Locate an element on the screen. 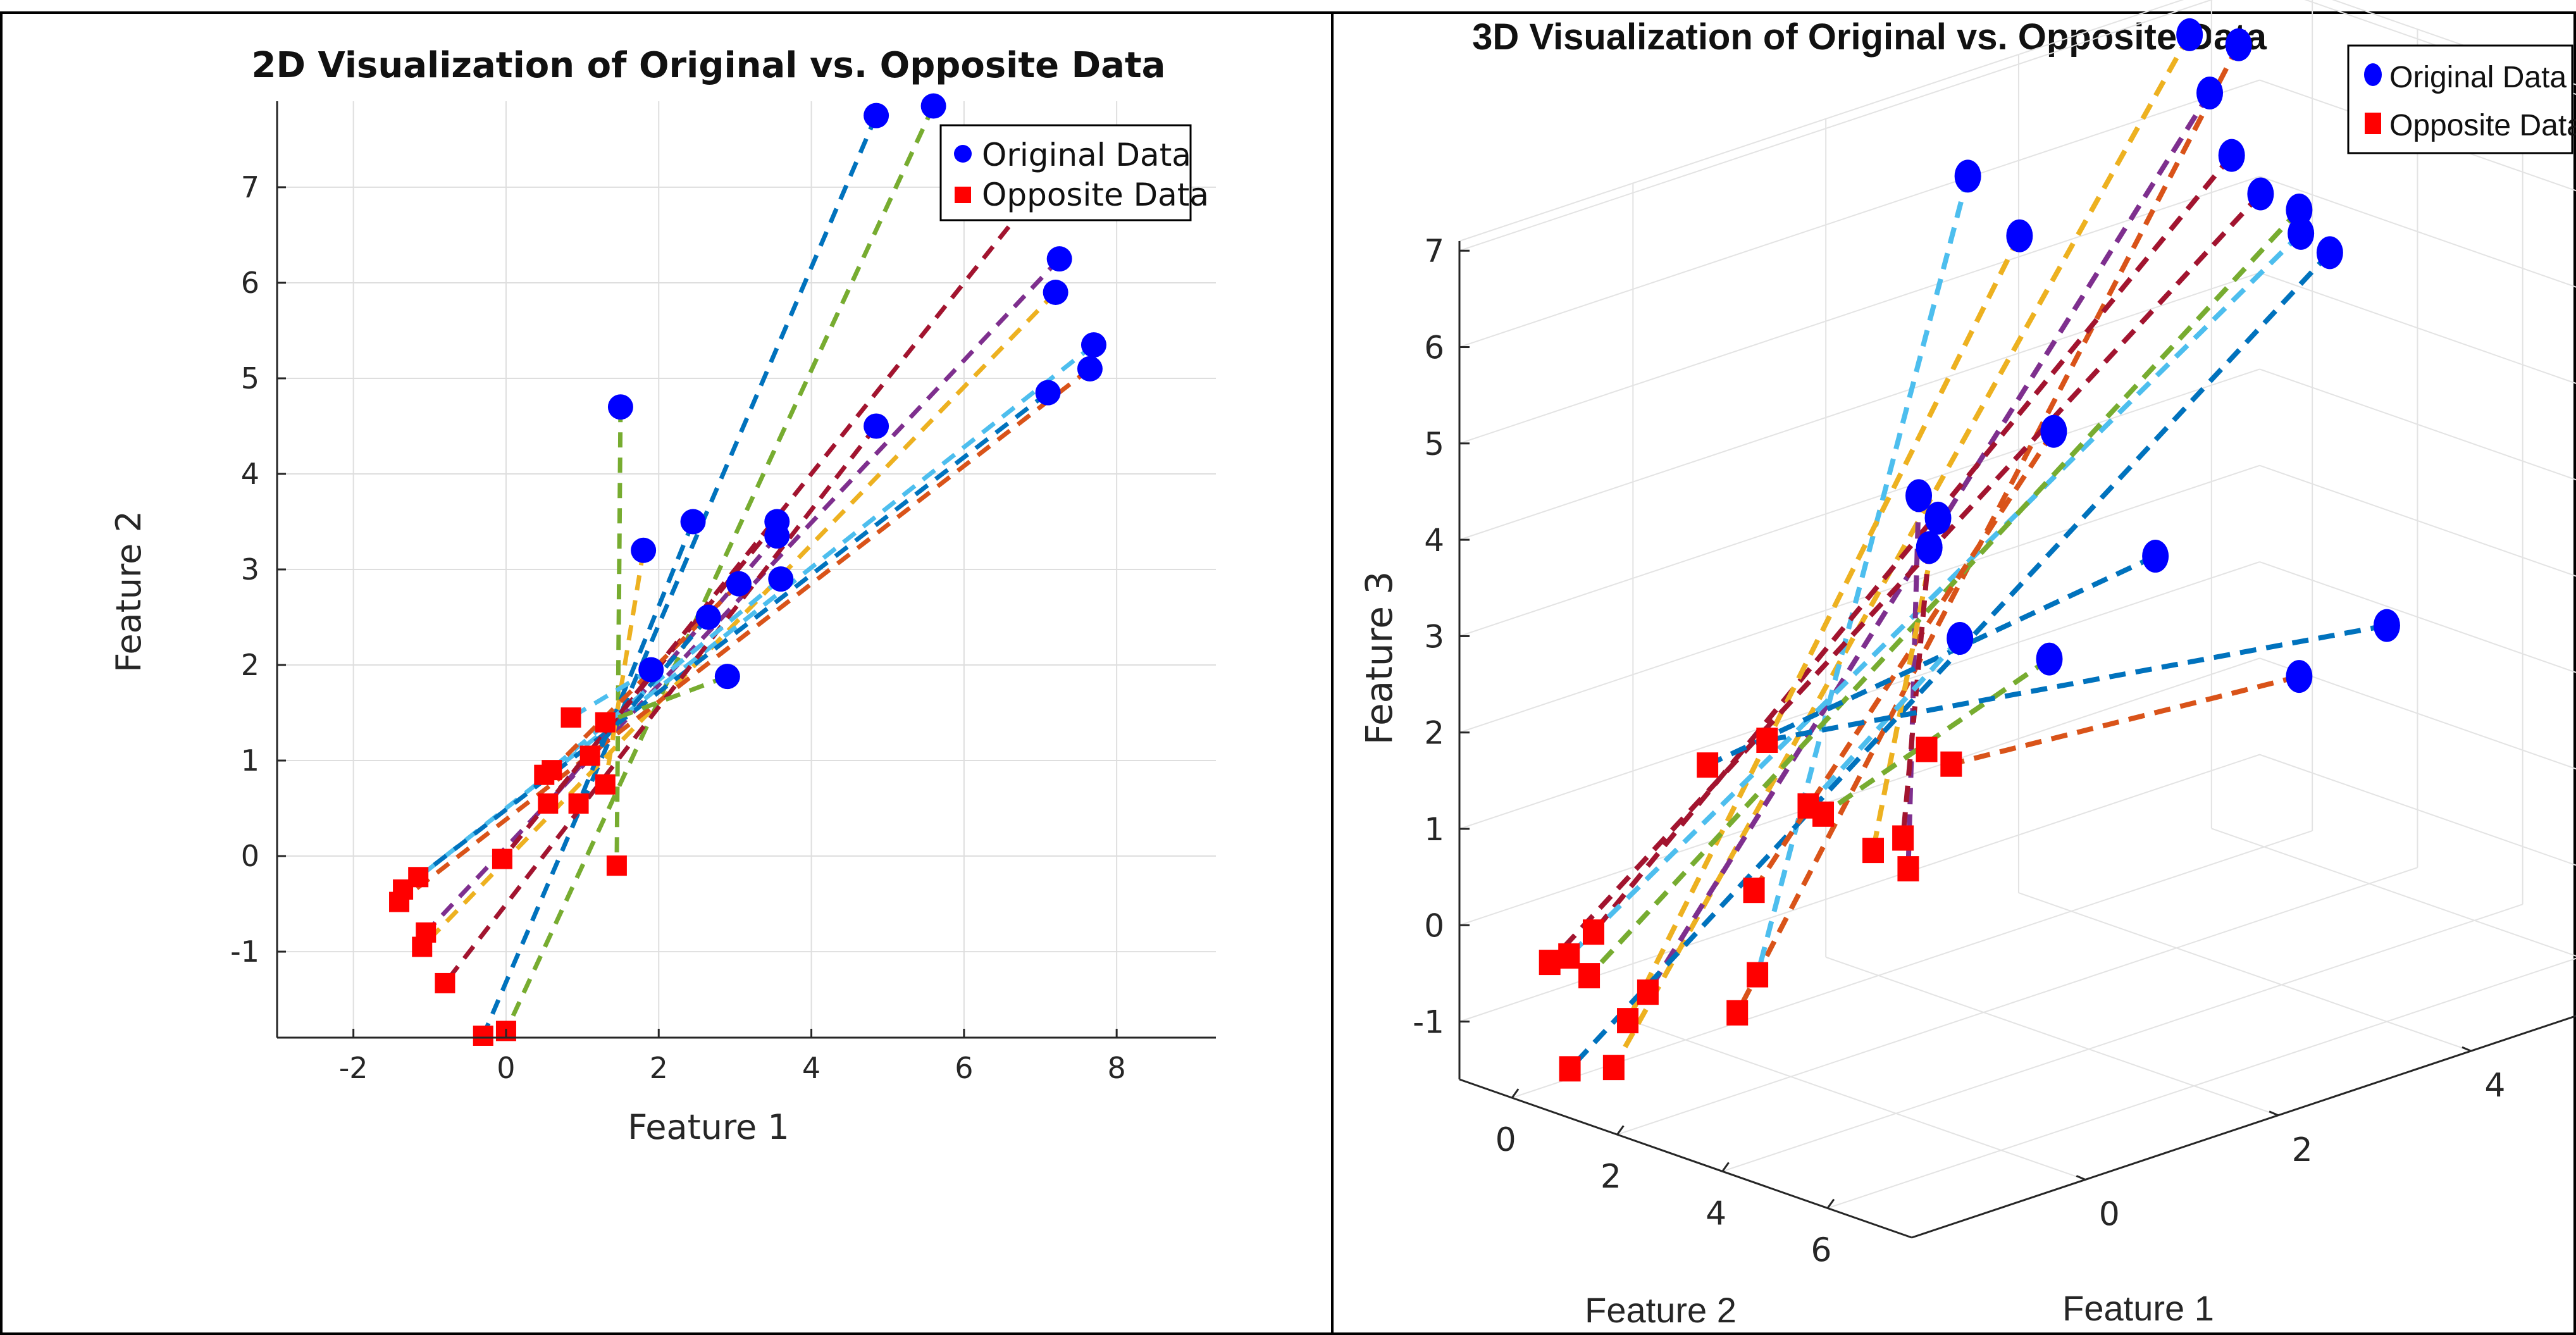  chart-2d-legend-box is located at coordinates (1066, 173).